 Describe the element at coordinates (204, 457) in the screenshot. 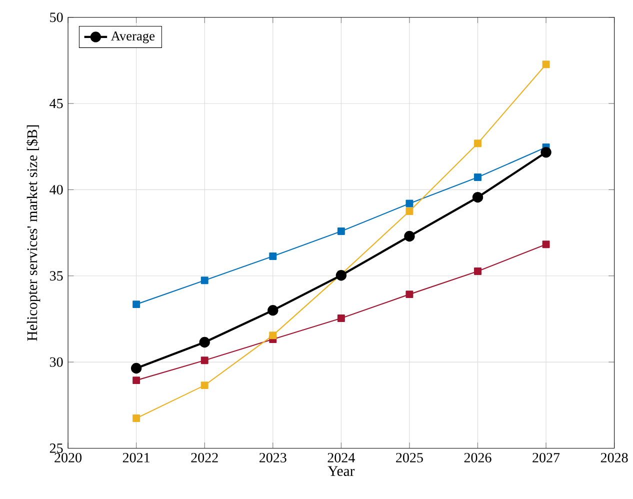

I see `x-tick-label: 2022` at that location.